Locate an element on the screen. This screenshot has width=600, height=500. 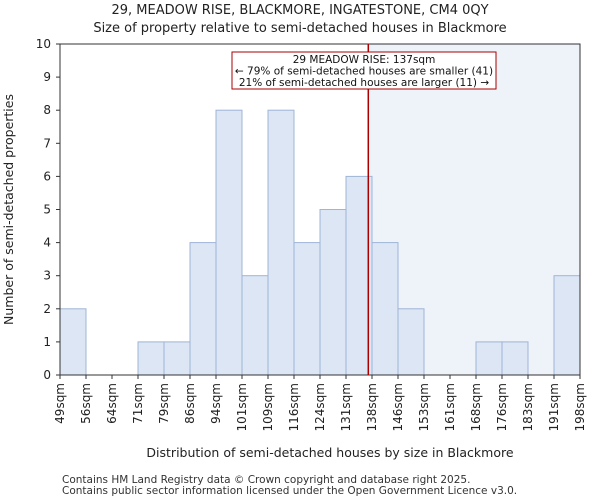
x-tick-label: 64sqm is located at coordinates (112, 403).